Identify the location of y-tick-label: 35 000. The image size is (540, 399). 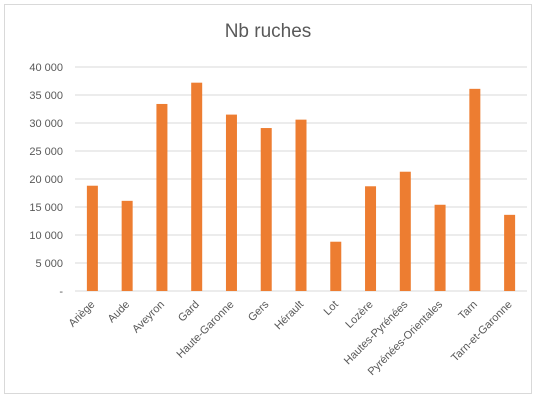
(46, 96).